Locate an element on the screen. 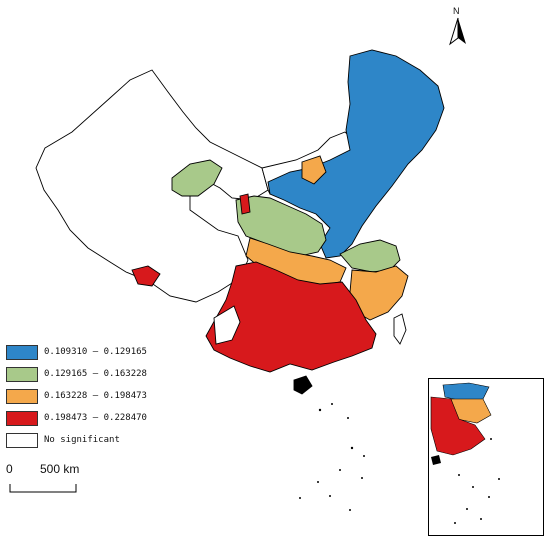  north-label: N is located at coordinates (456, 11).